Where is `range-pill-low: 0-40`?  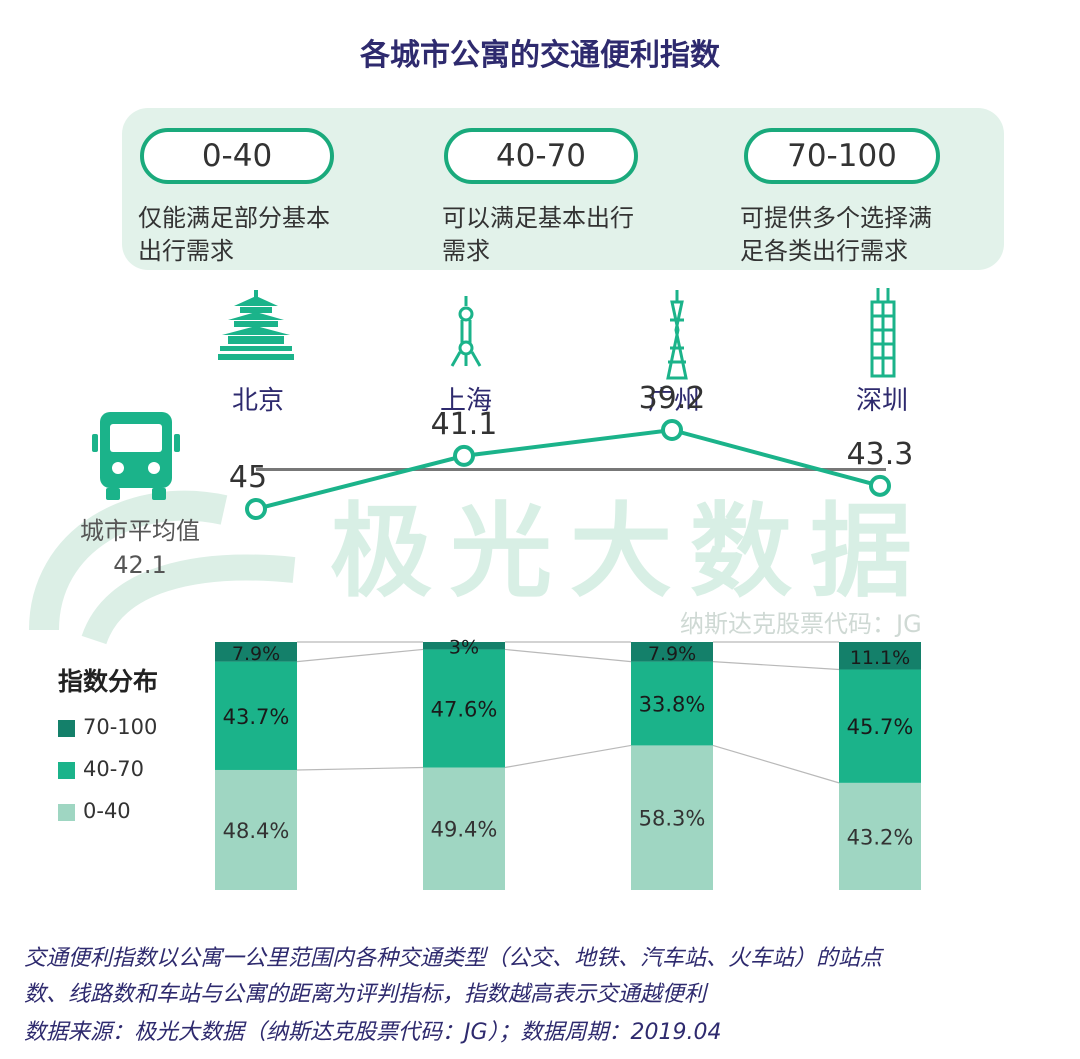
range-pill-low: 0-40 is located at coordinates (237, 156).